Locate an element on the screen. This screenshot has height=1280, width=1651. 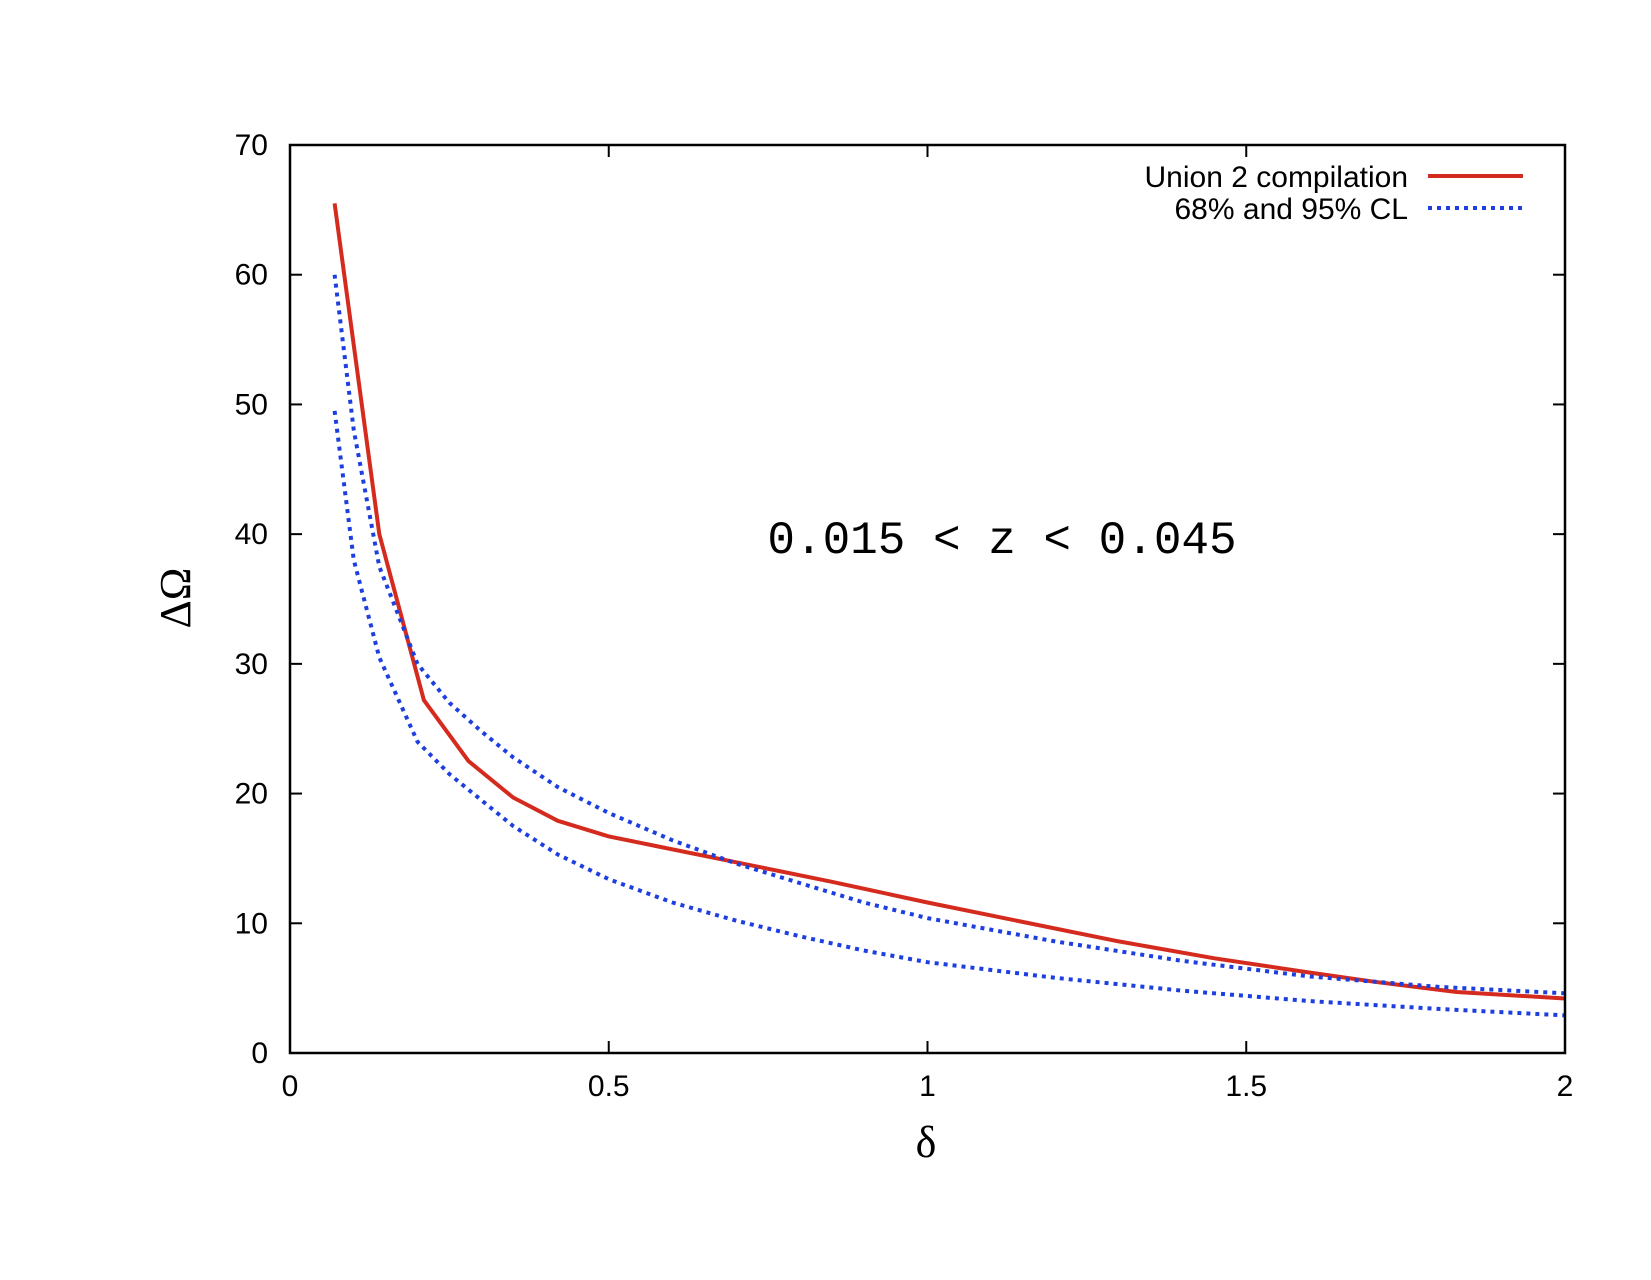
y-tick-label: 50 is located at coordinates (251, 404).